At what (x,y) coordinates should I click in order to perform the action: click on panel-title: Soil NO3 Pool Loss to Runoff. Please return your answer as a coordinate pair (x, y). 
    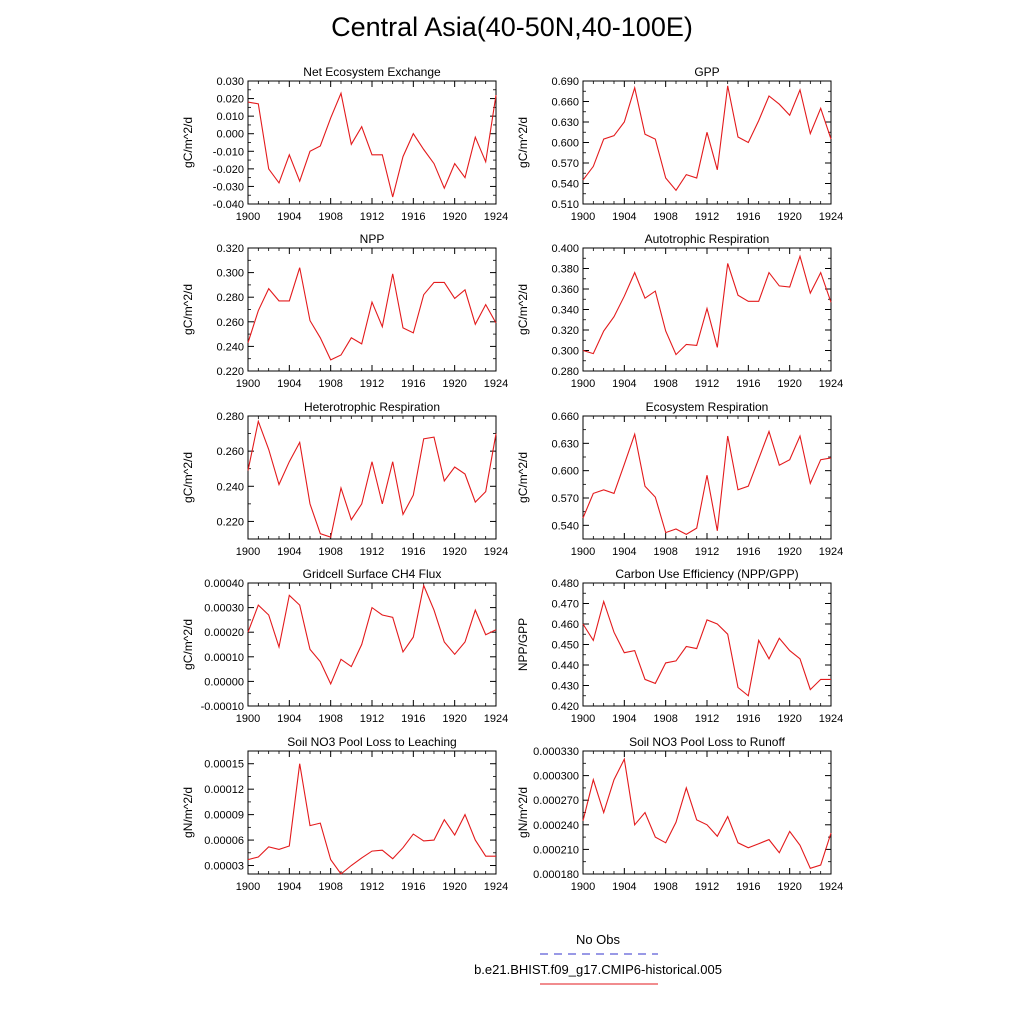
    Looking at the image, I should click on (707, 742).